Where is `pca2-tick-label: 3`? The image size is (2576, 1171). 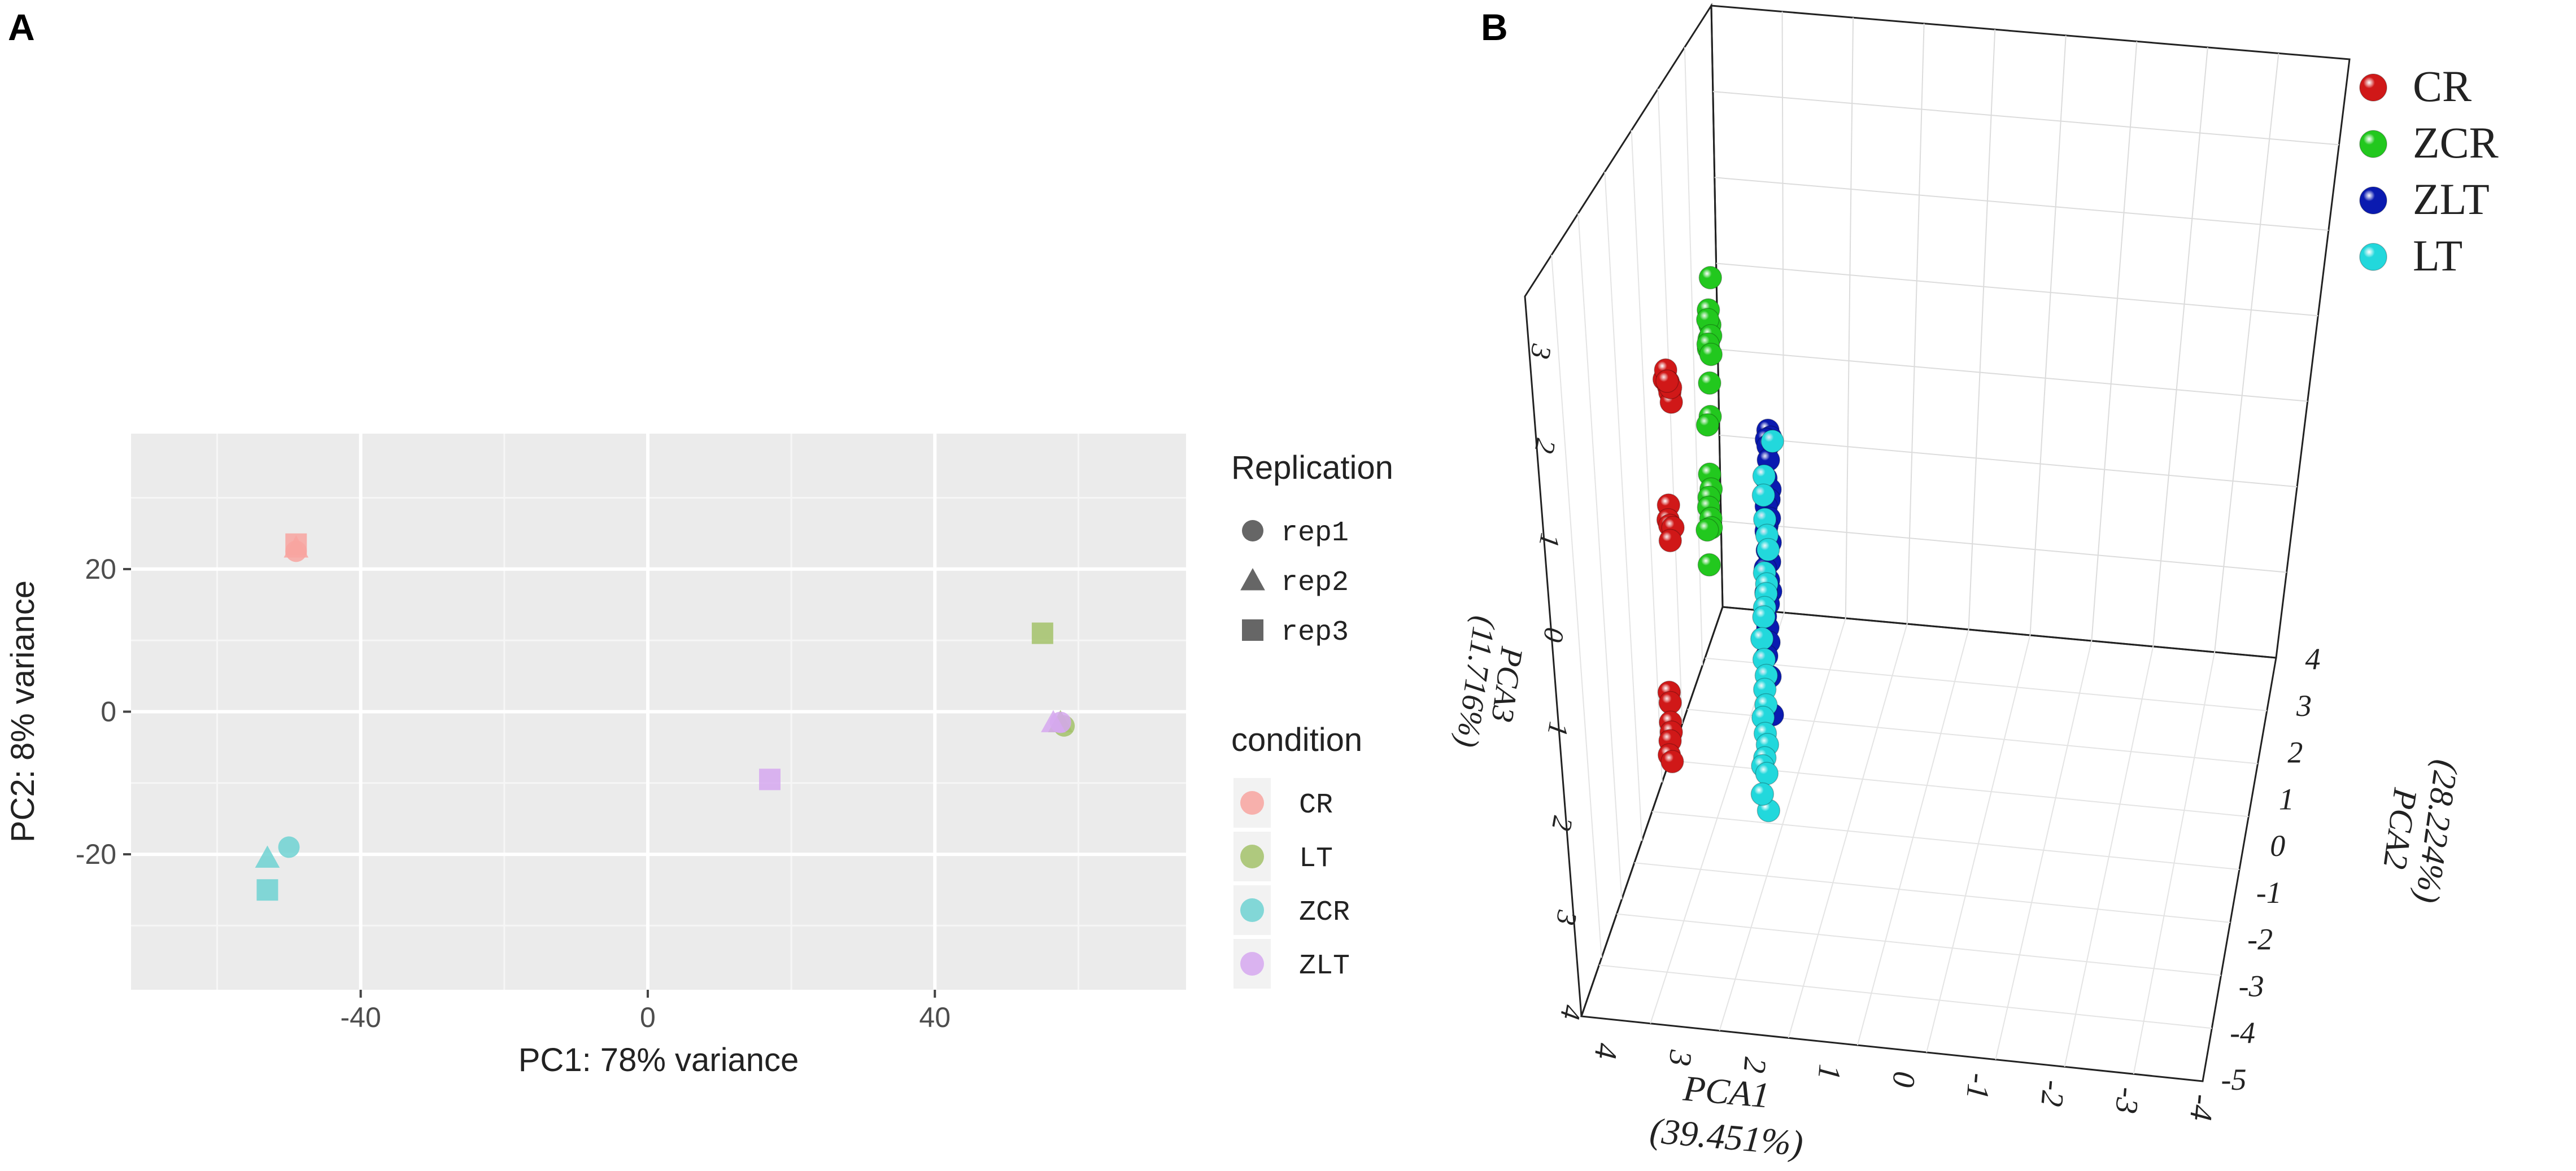
pca2-tick-label: 3 is located at coordinates (2304, 706).